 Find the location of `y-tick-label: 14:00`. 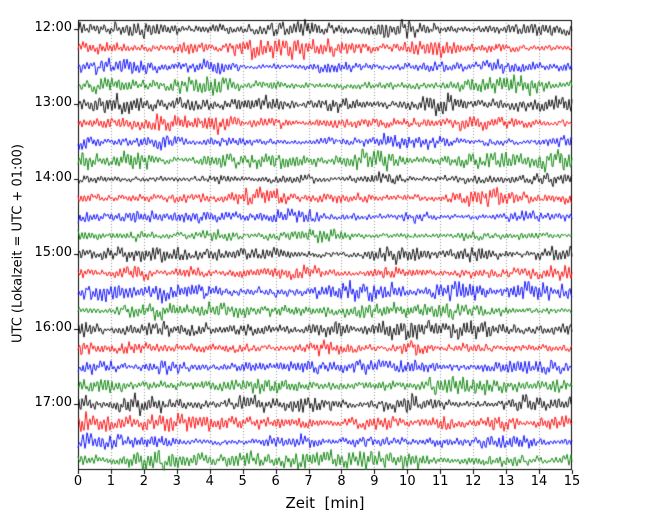

y-tick-label: 14:00 is located at coordinates (53, 178).